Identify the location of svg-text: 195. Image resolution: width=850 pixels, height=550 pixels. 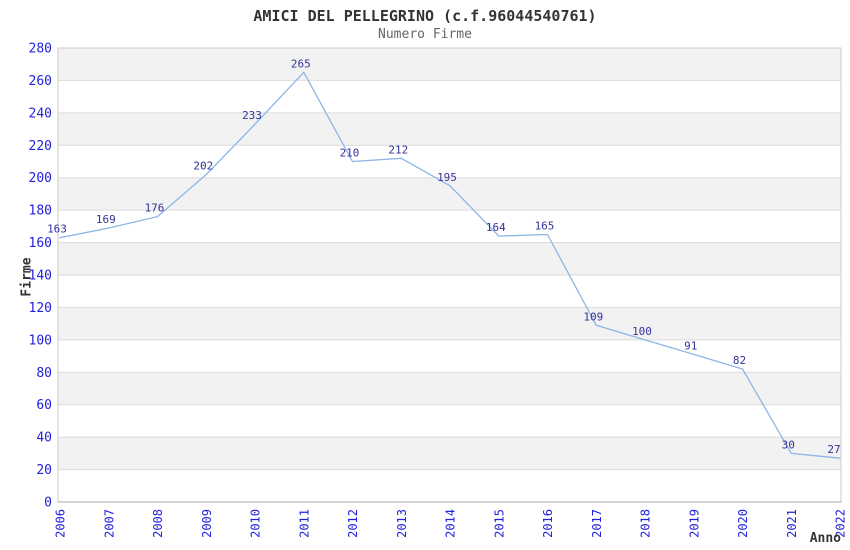
(447, 177).